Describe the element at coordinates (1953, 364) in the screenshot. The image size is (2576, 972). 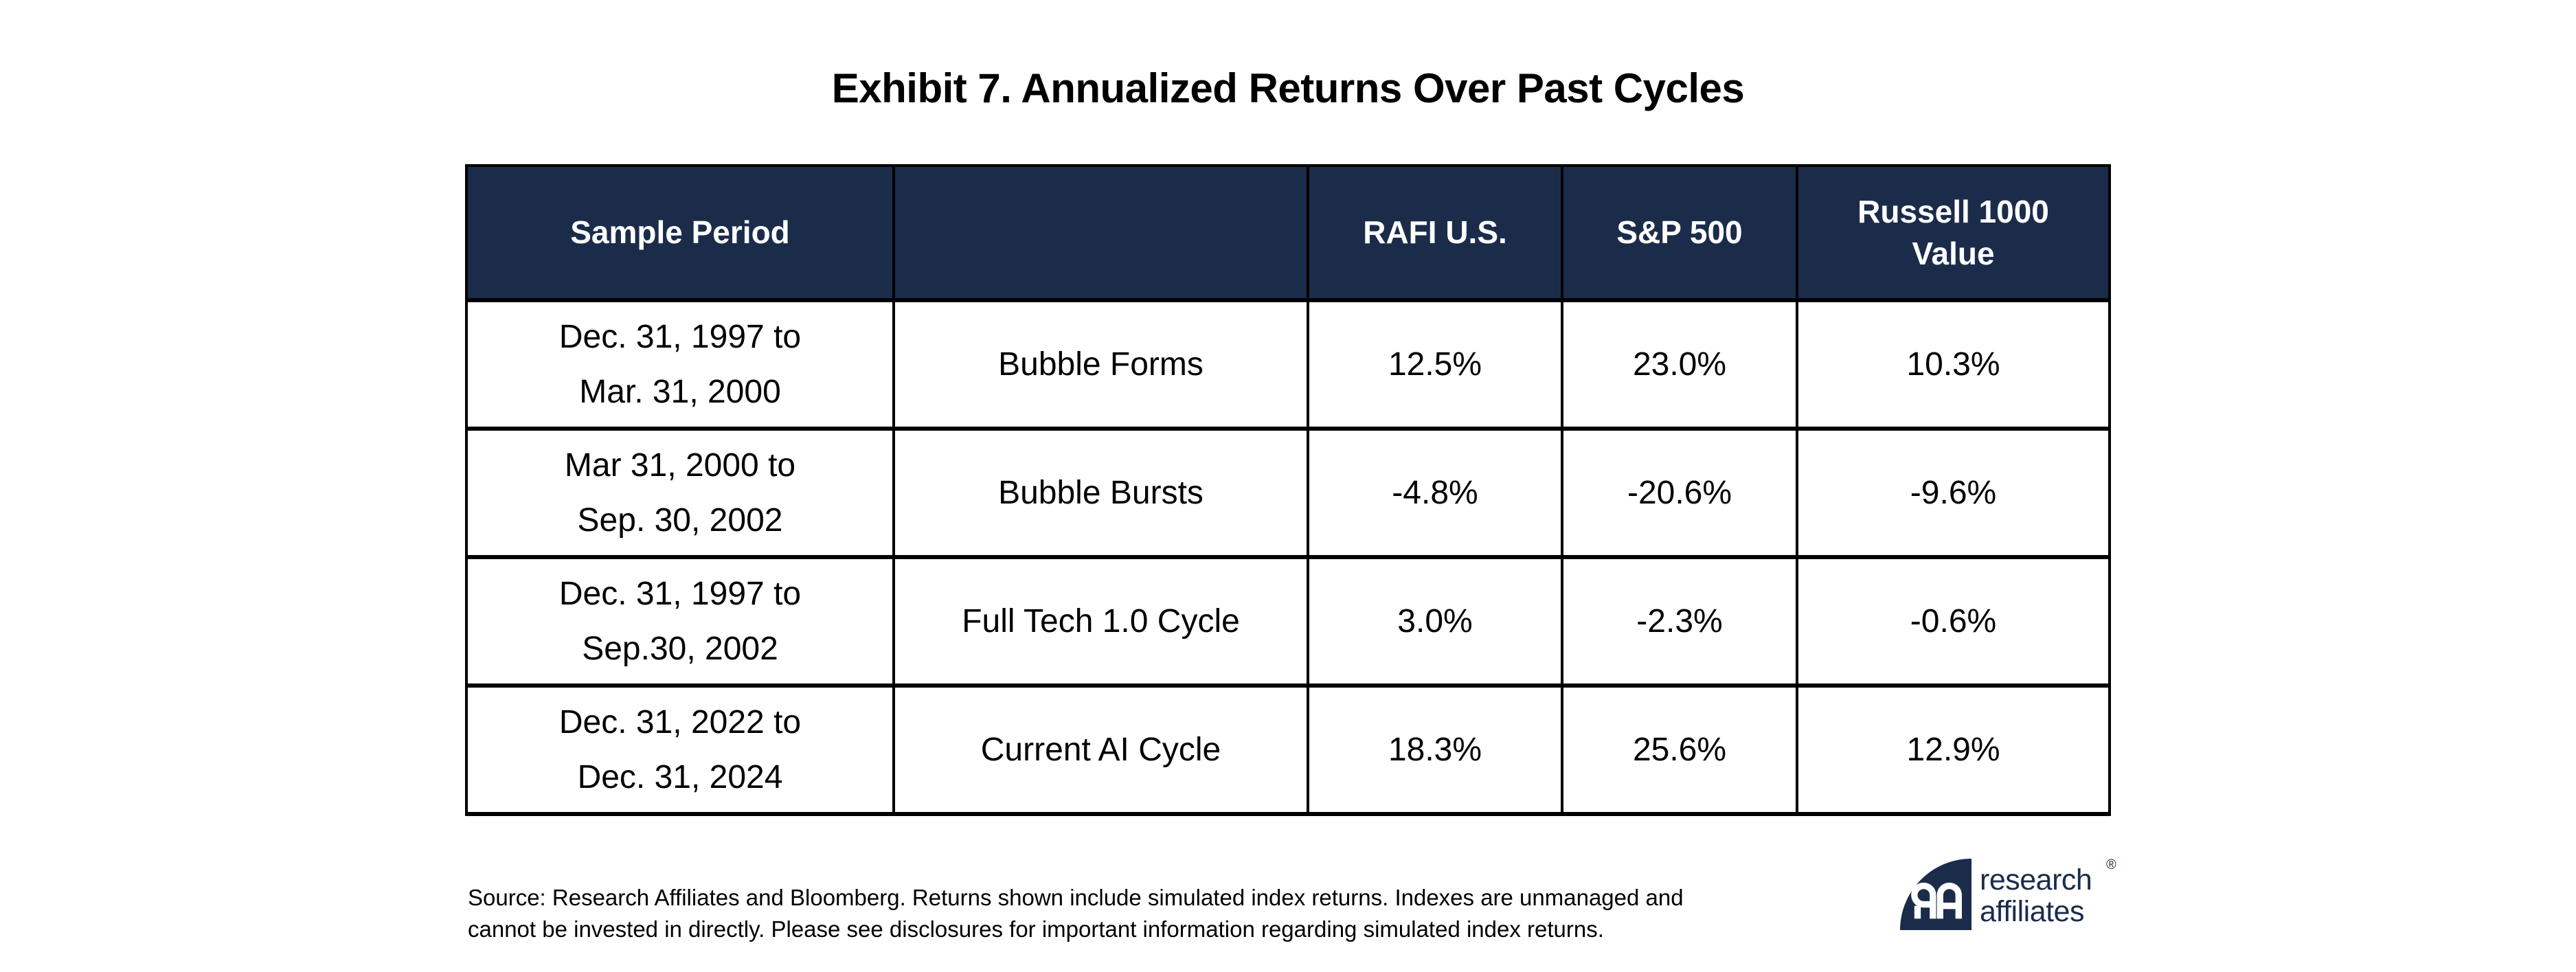
I see `russell-value-cell: 10.3%` at that location.